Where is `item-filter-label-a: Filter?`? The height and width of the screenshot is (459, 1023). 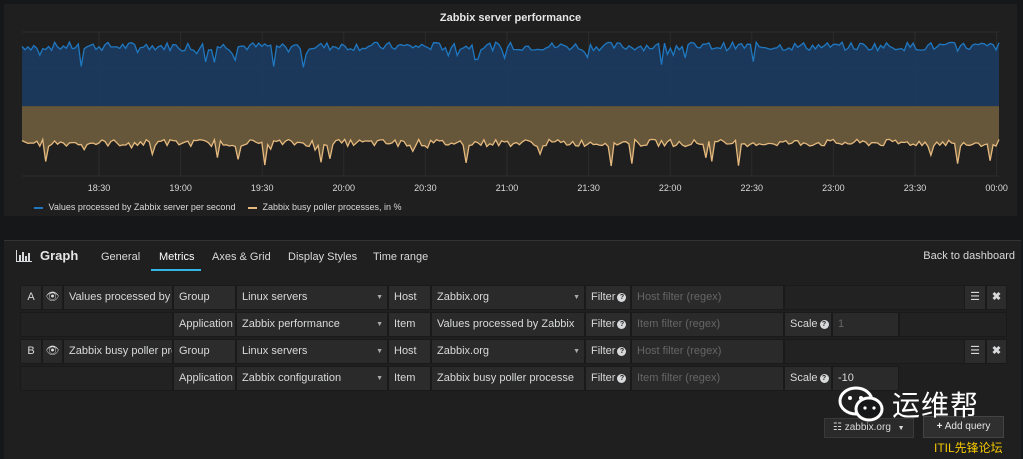 item-filter-label-a: Filter? is located at coordinates (608, 324).